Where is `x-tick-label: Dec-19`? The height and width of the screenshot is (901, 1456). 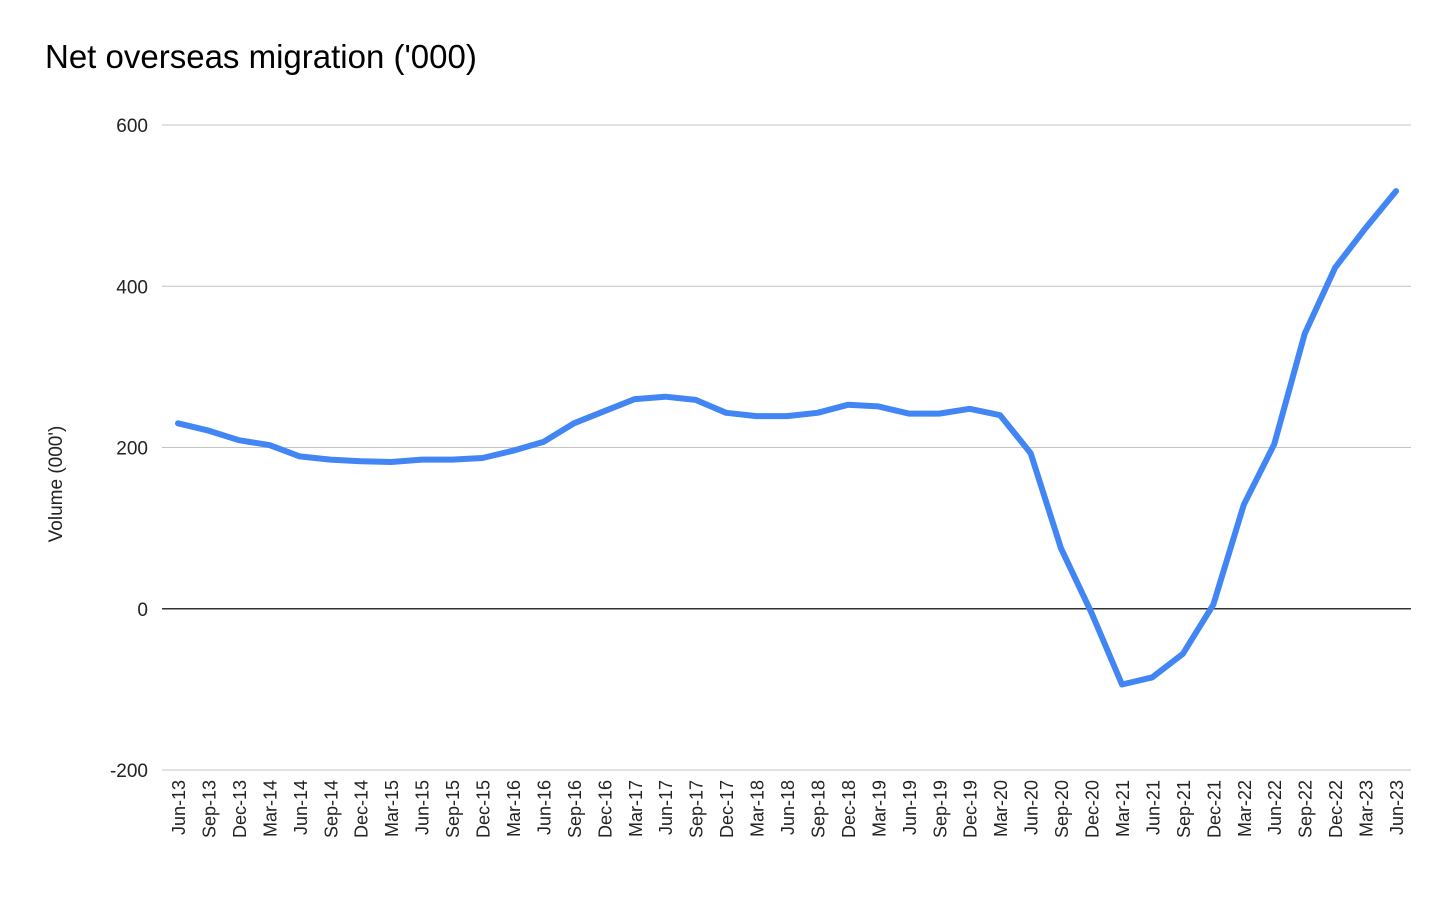 x-tick-label: Dec-19 is located at coordinates (971, 809).